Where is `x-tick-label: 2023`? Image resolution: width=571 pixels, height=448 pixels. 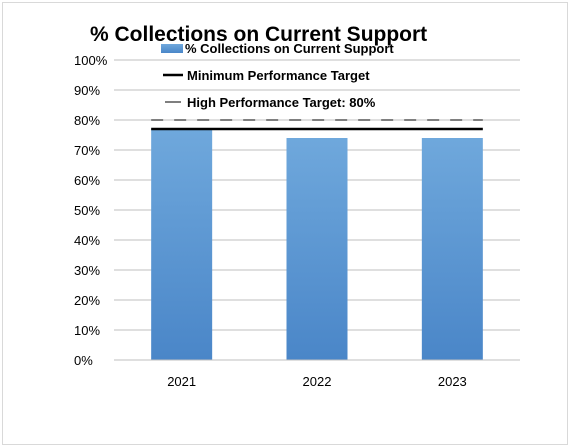
x-tick-label: 2023 is located at coordinates (452, 381).